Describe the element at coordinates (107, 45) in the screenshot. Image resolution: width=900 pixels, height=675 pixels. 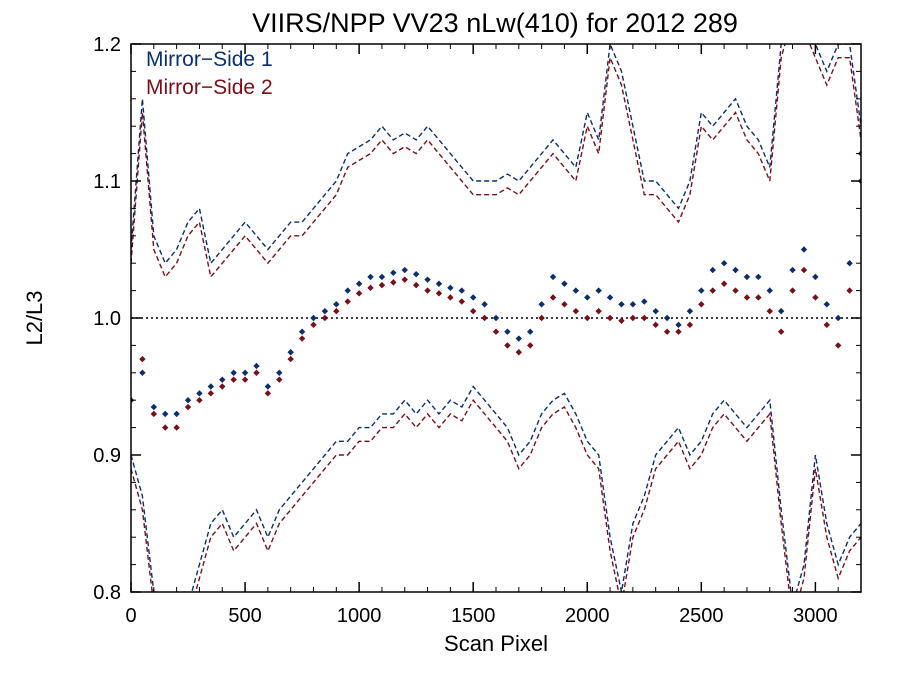
I see `y-tick-label: 1.2` at that location.